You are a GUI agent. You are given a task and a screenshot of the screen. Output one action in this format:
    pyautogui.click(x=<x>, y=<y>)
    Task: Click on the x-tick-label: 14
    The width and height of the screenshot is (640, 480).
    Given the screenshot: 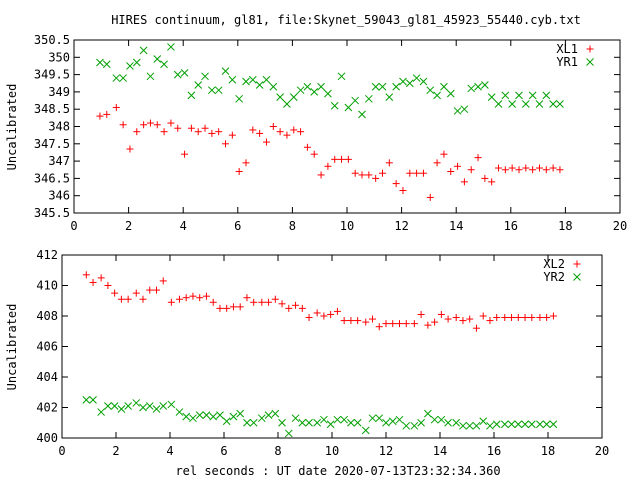 What is the action you would take?
    pyautogui.click(x=440, y=451)
    